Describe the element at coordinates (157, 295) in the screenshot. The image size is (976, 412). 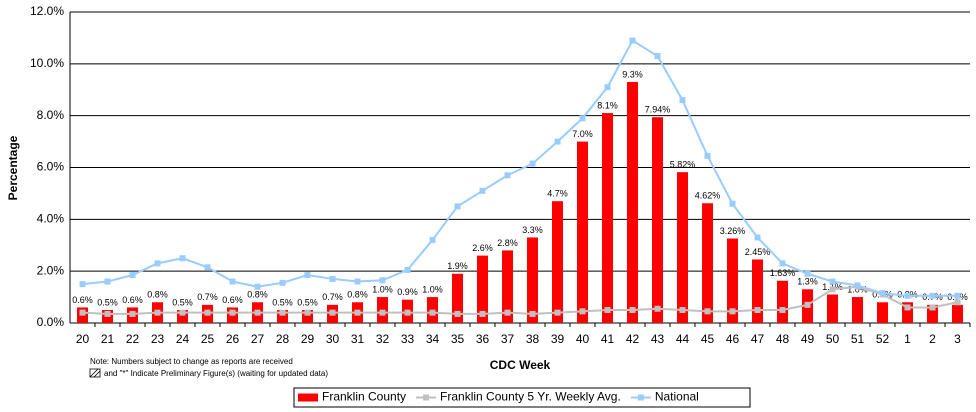
I see `data-label: 0.8%` at that location.